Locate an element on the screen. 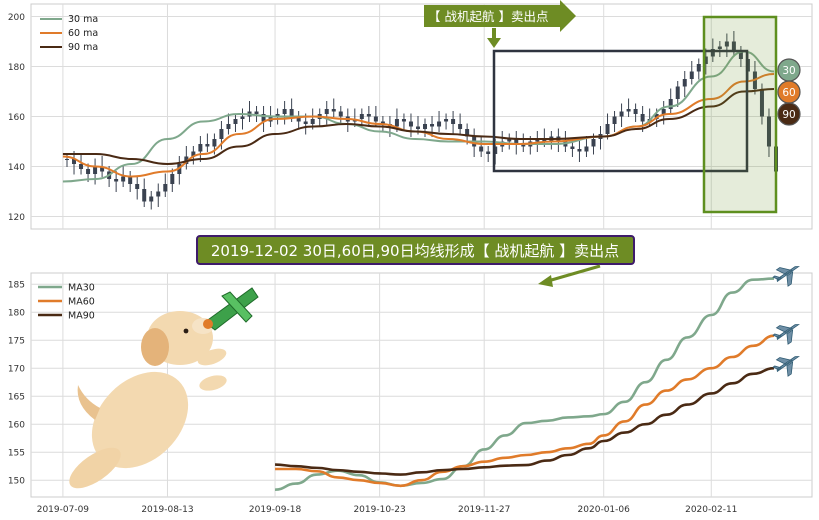  dog-illustration is located at coordinates (164, 388).